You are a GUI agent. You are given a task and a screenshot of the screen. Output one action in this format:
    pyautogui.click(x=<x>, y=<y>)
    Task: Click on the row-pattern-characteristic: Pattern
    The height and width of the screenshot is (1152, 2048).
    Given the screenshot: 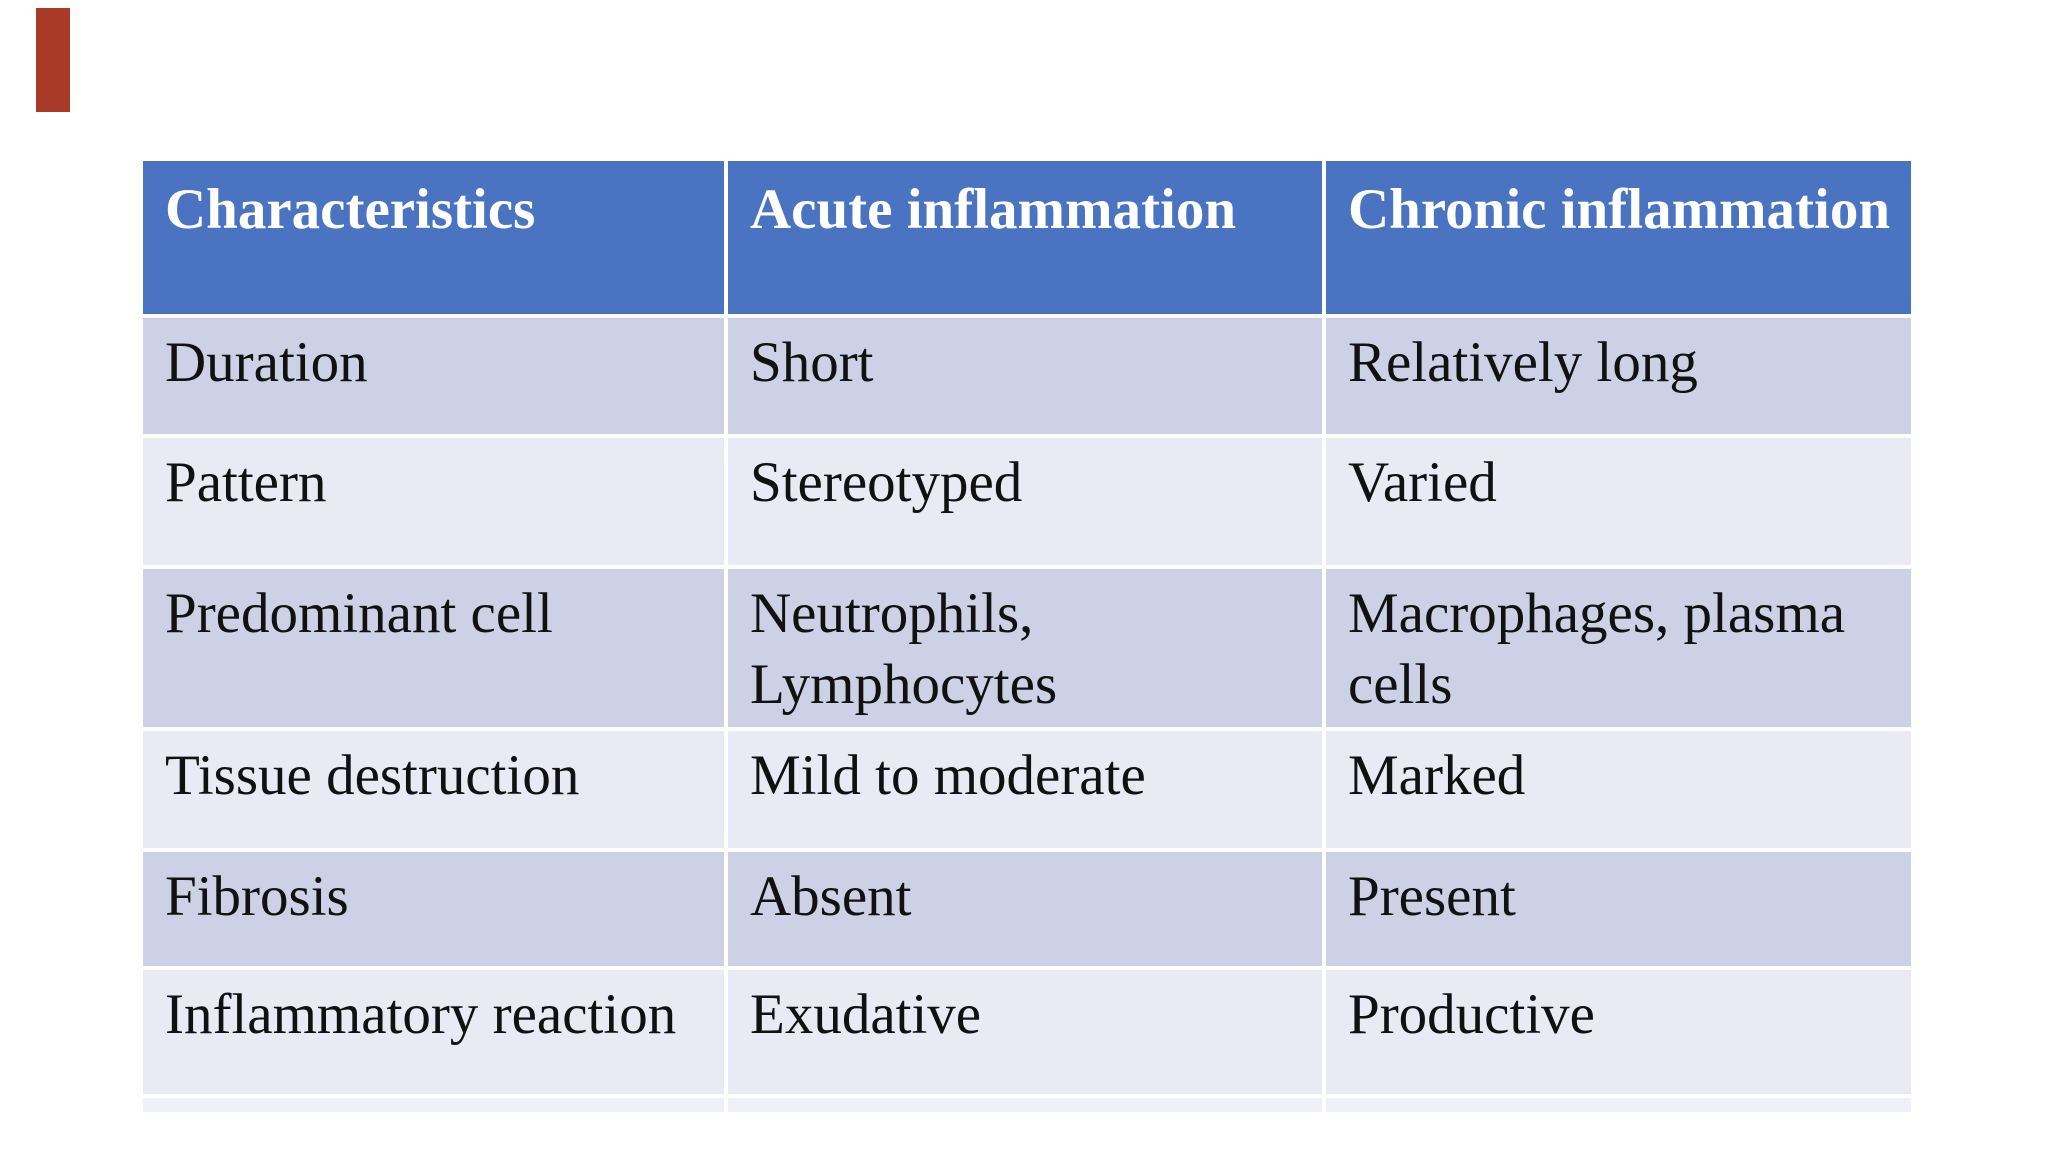 What is the action you would take?
    pyautogui.click(x=433, y=501)
    